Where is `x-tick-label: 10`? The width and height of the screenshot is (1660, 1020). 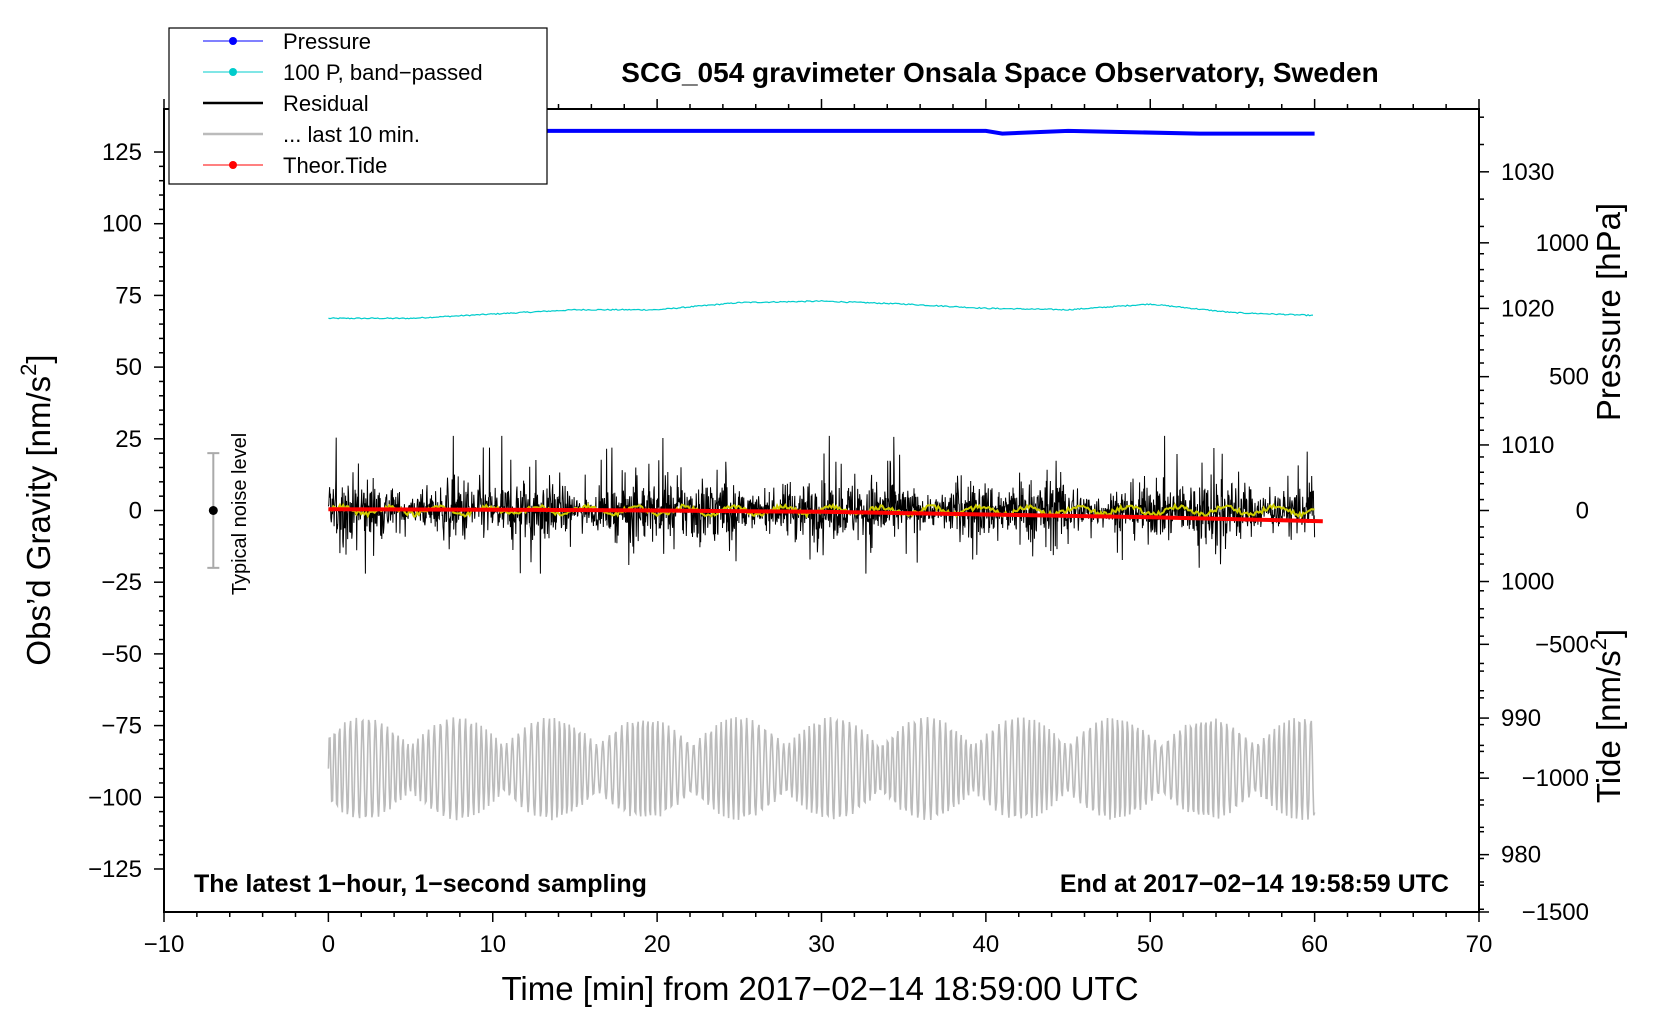 x-tick-label: 10 is located at coordinates (492, 944).